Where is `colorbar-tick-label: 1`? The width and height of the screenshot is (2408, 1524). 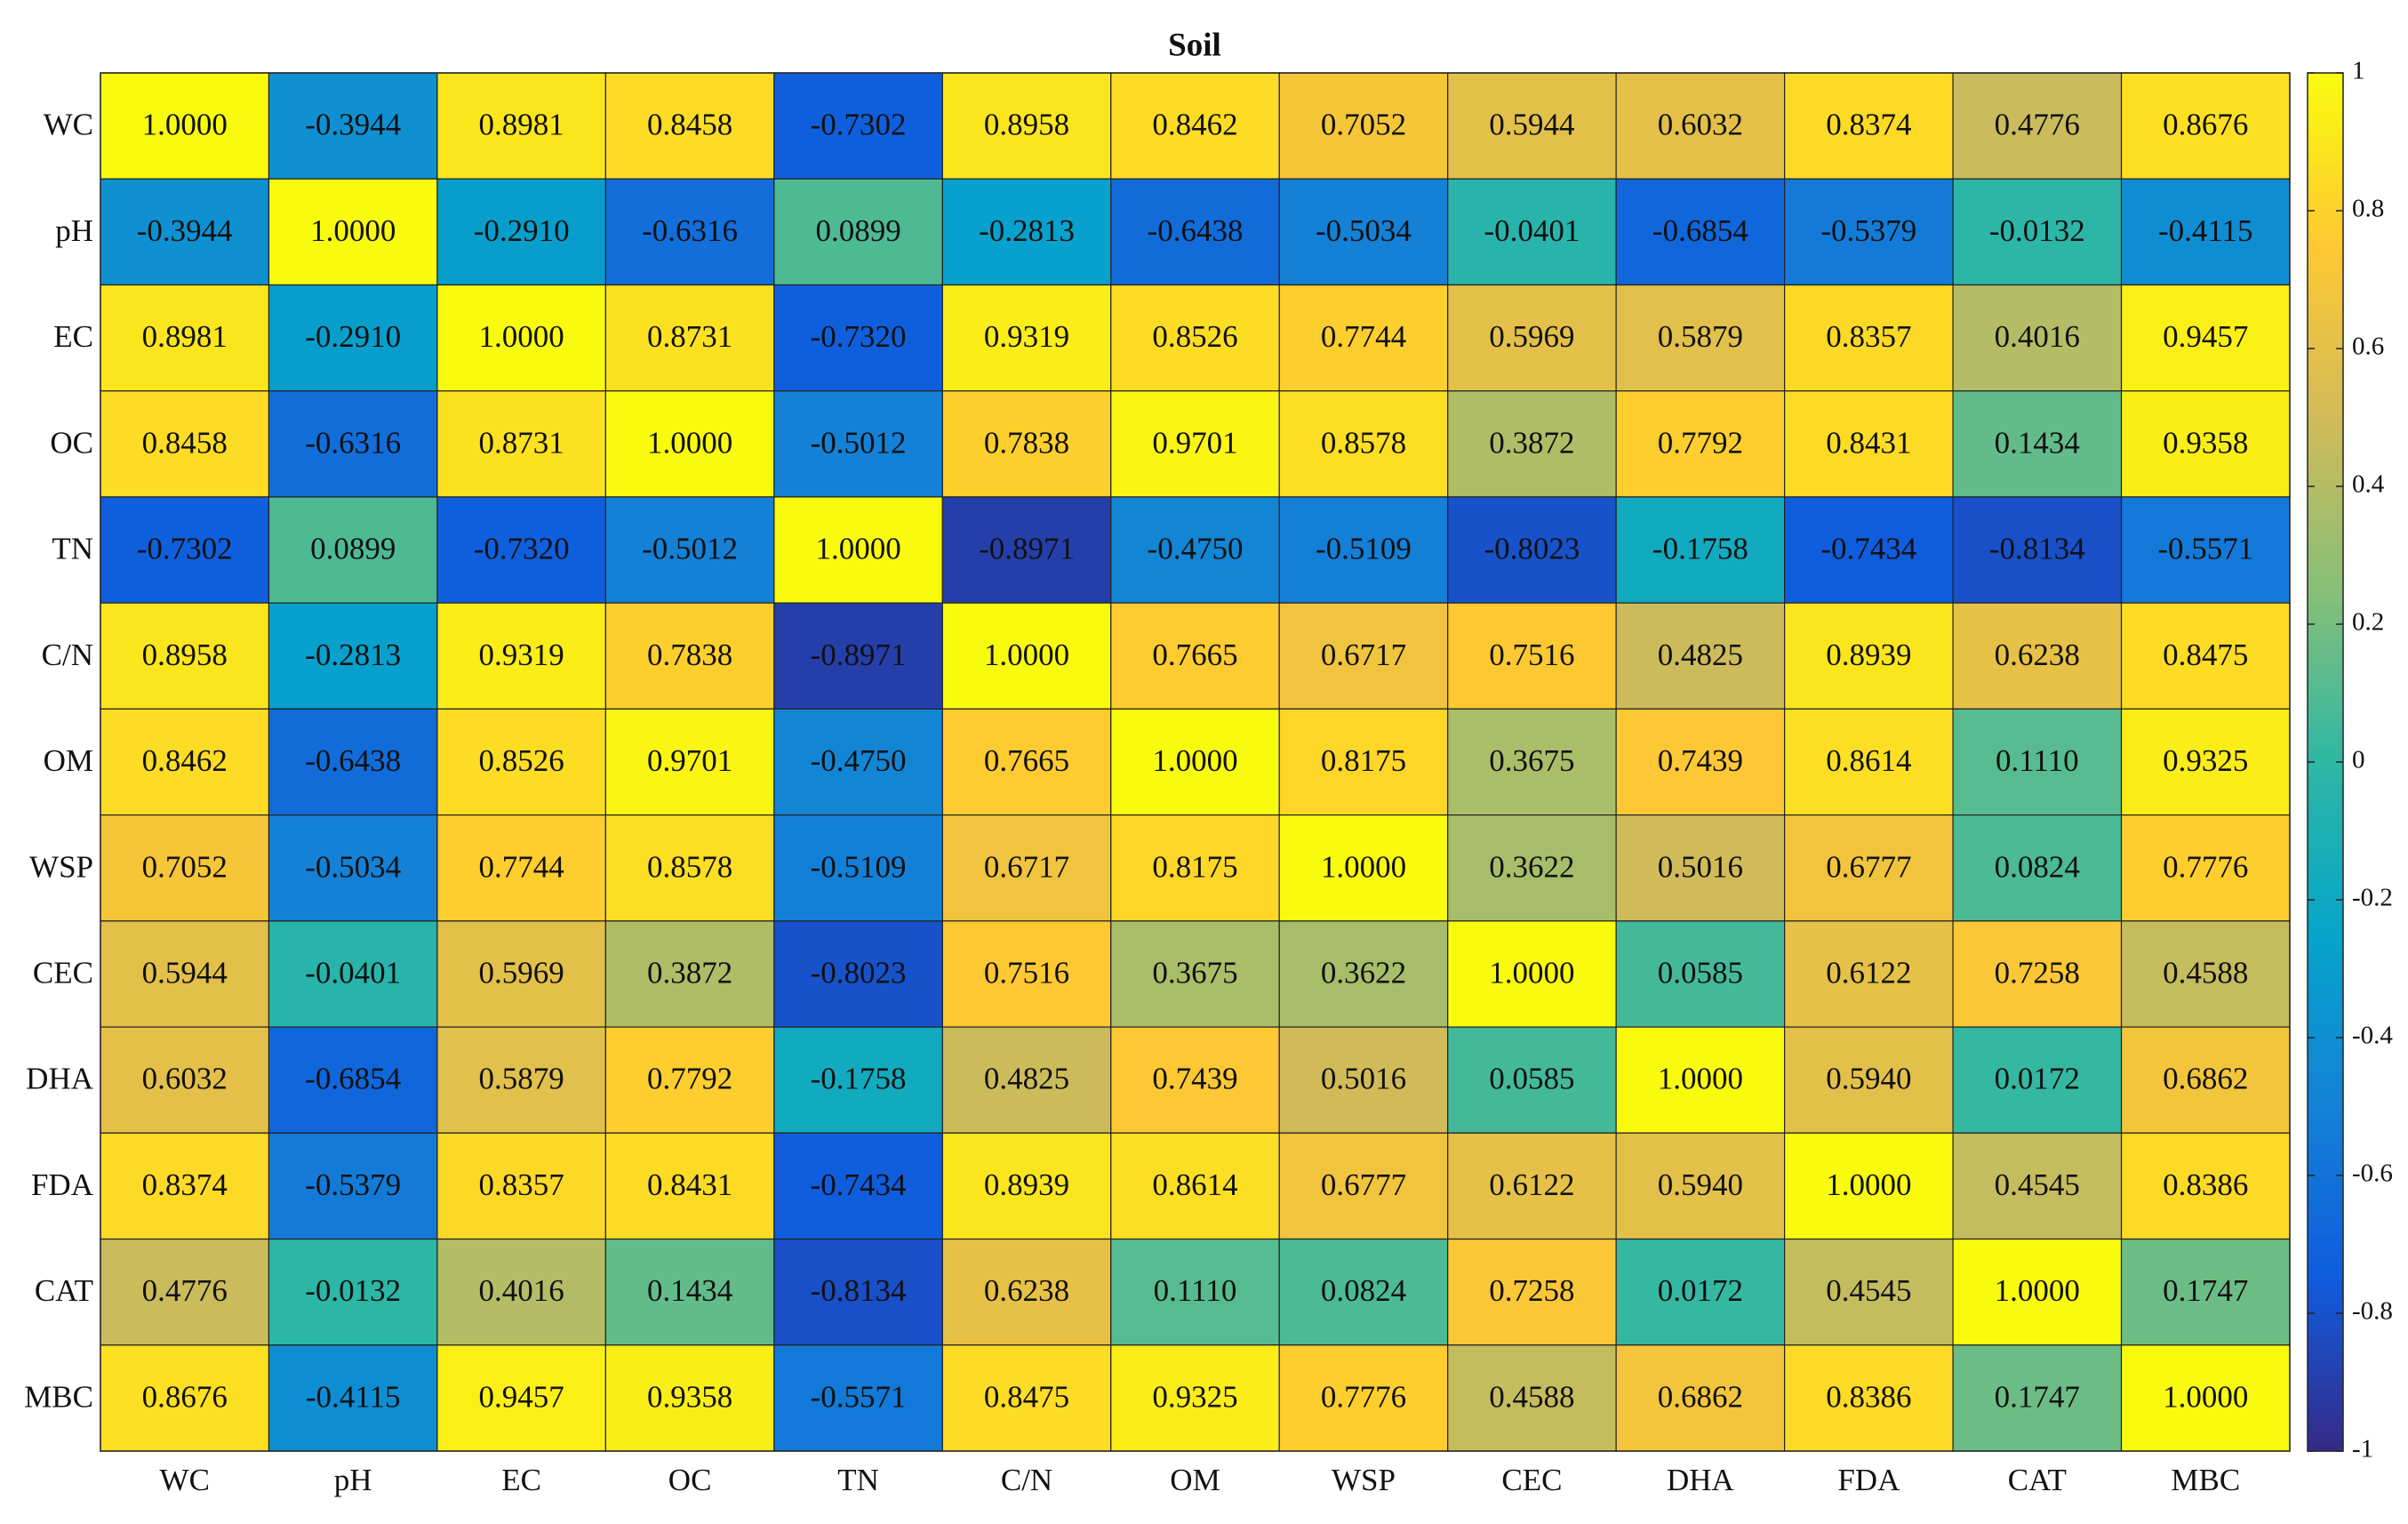
colorbar-tick-label: 1 is located at coordinates (2358, 71).